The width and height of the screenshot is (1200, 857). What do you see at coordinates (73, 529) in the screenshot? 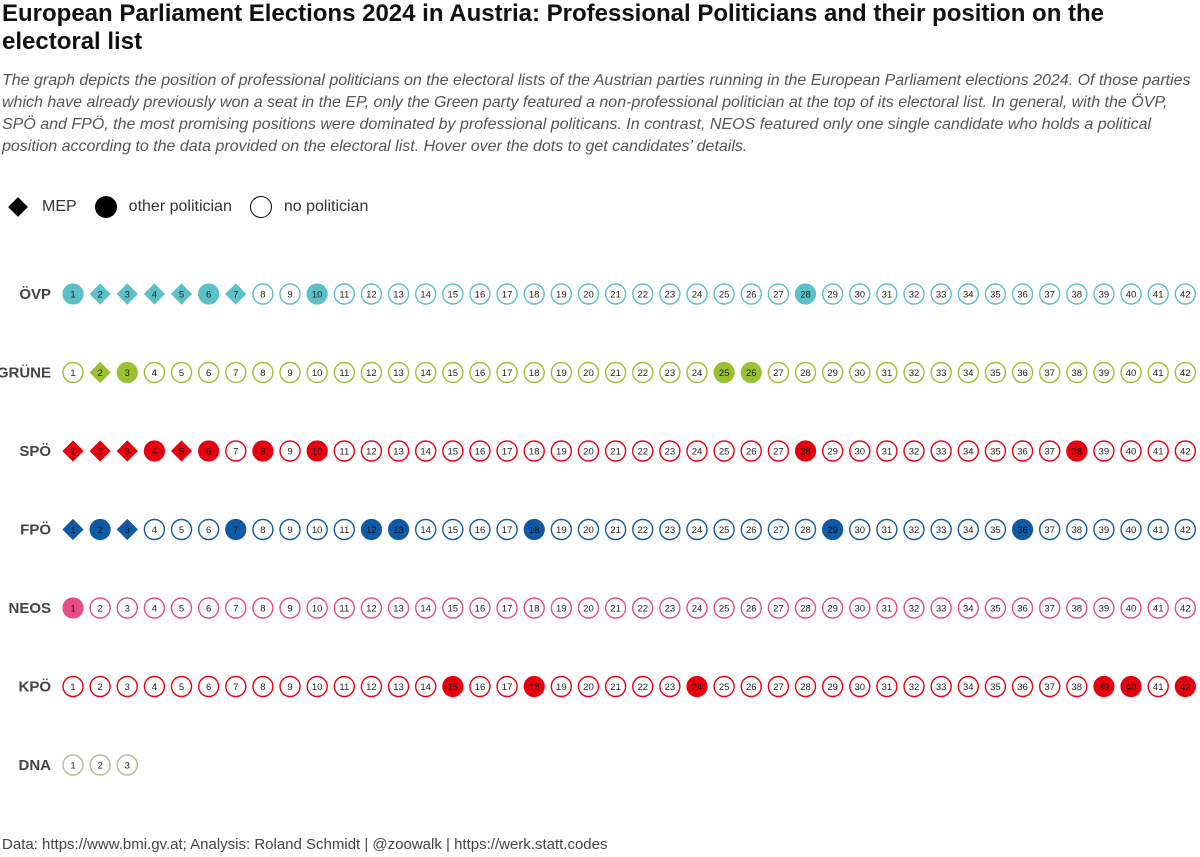
I see `candidate-mark-fpoe-1: 1` at bounding box center [73, 529].